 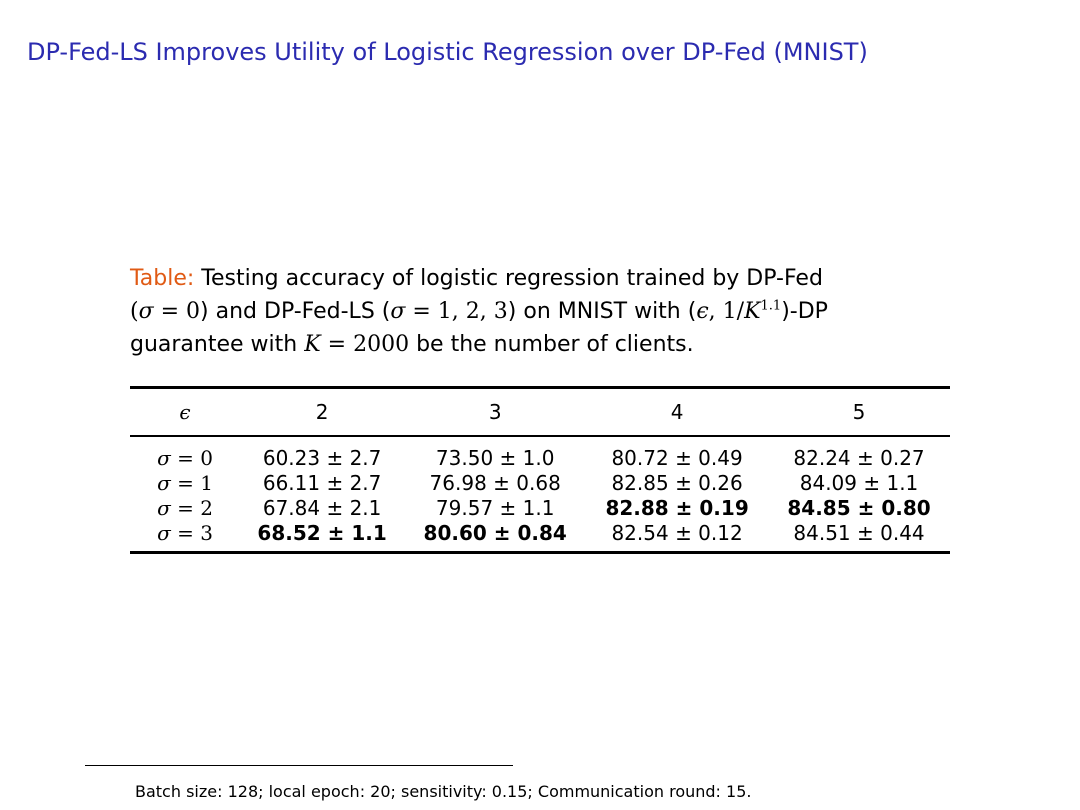 I want to click on row-header-sigma: σ = 2, so click(x=185, y=507).